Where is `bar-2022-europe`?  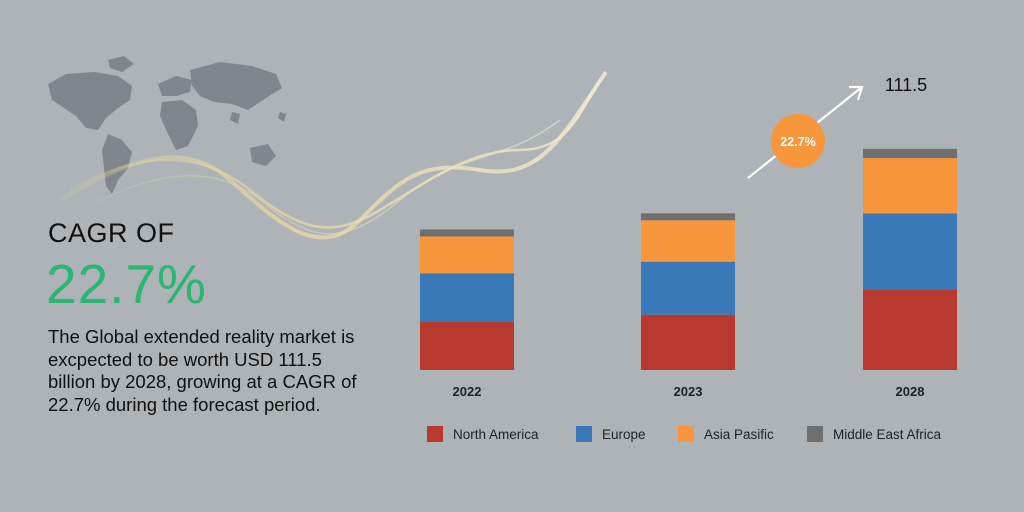
bar-2022-europe is located at coordinates (467, 297).